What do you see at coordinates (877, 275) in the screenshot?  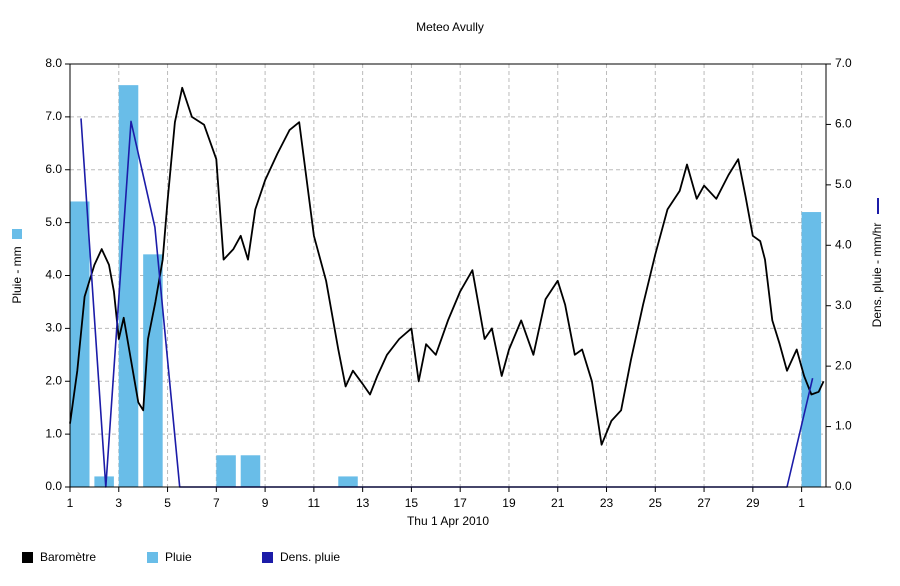 I see `y2-axis-label: Dens. pluie - mm/hr` at bounding box center [877, 275].